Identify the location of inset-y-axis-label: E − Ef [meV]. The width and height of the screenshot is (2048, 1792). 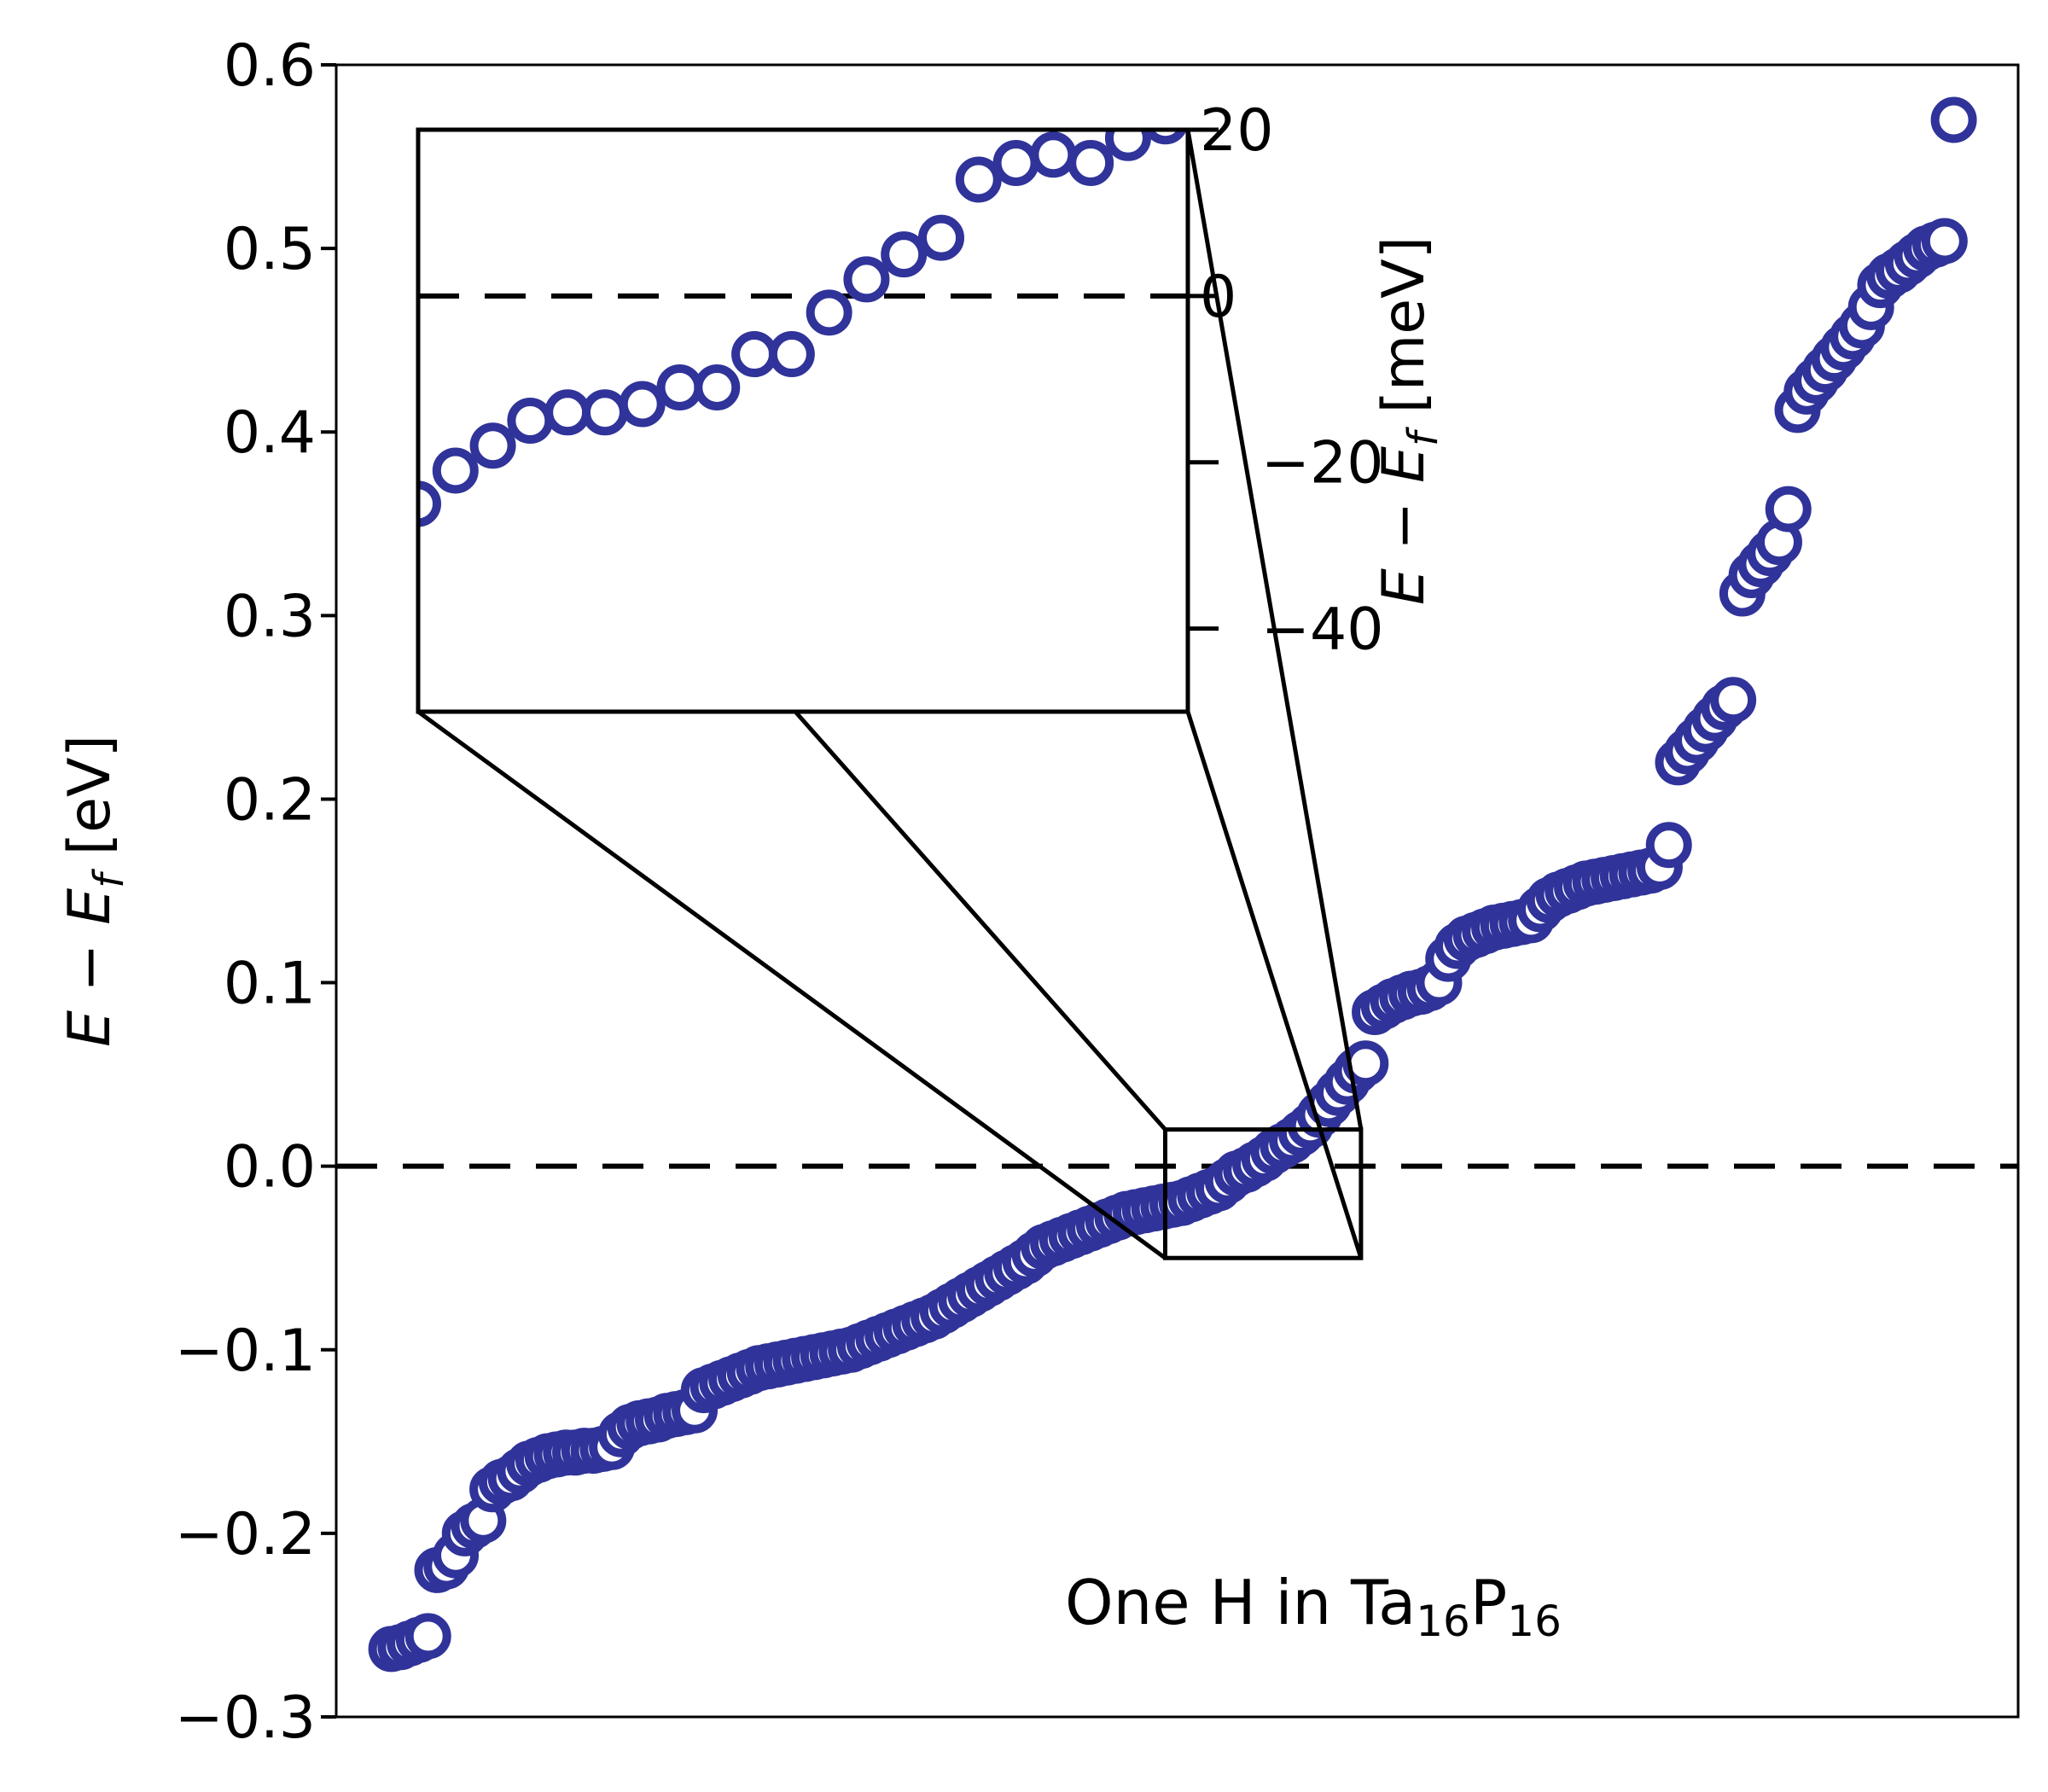
(1408, 420).